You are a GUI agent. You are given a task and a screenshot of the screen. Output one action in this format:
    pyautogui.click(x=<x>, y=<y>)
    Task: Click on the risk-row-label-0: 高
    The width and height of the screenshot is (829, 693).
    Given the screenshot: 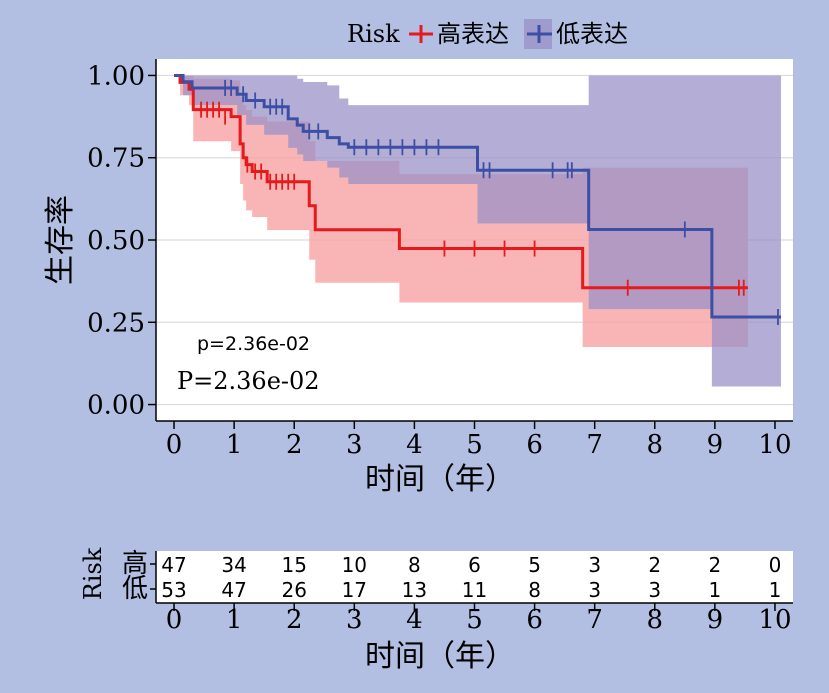 What is the action you would take?
    pyautogui.click(x=135, y=564)
    